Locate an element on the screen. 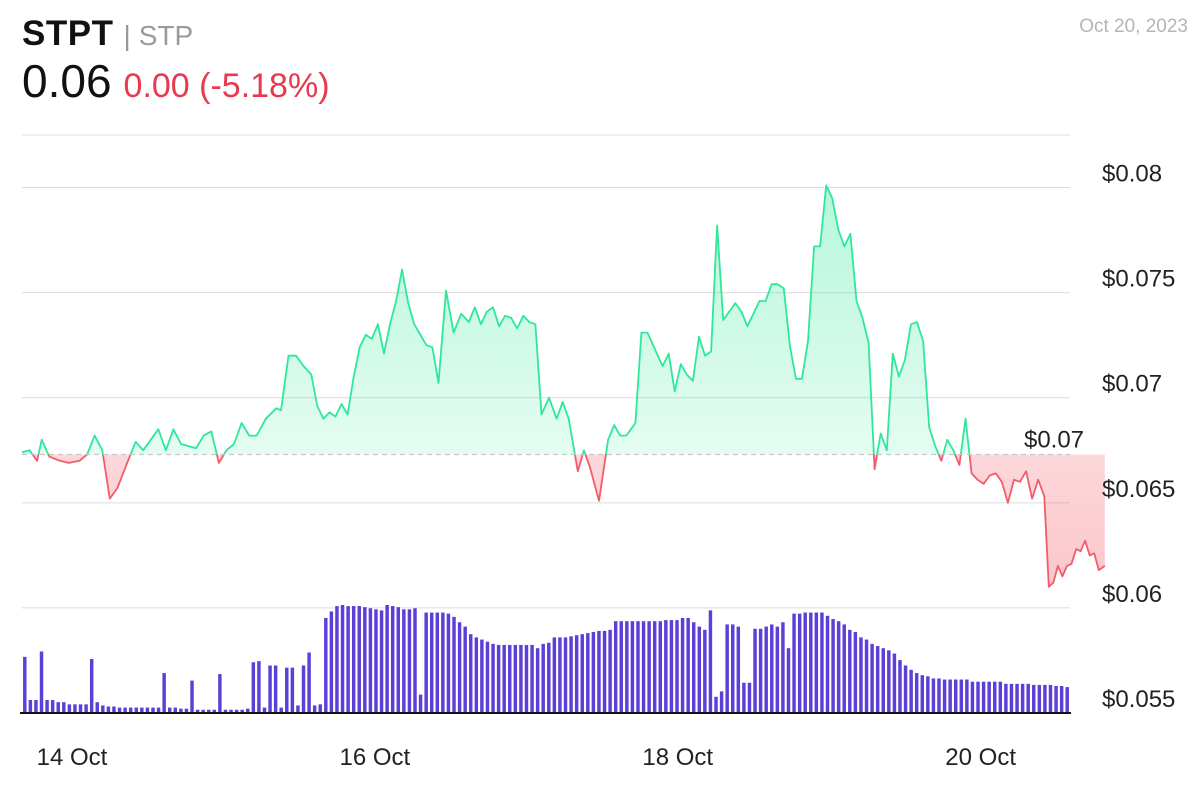 This screenshot has height=800, width=1200. y-tick-label: $0.055 is located at coordinates (1138, 699).